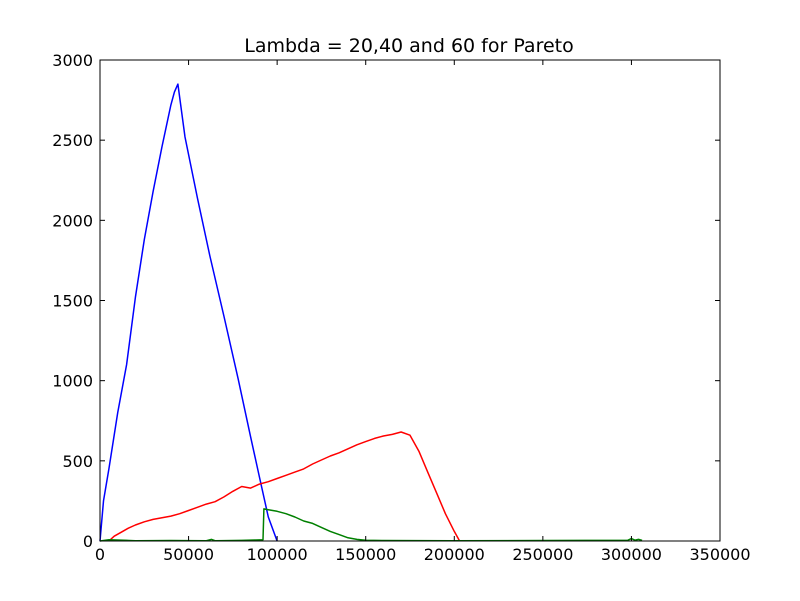 Image resolution: width=800 pixels, height=601 pixels. I want to click on x-tick-label: 0, so click(100, 554).